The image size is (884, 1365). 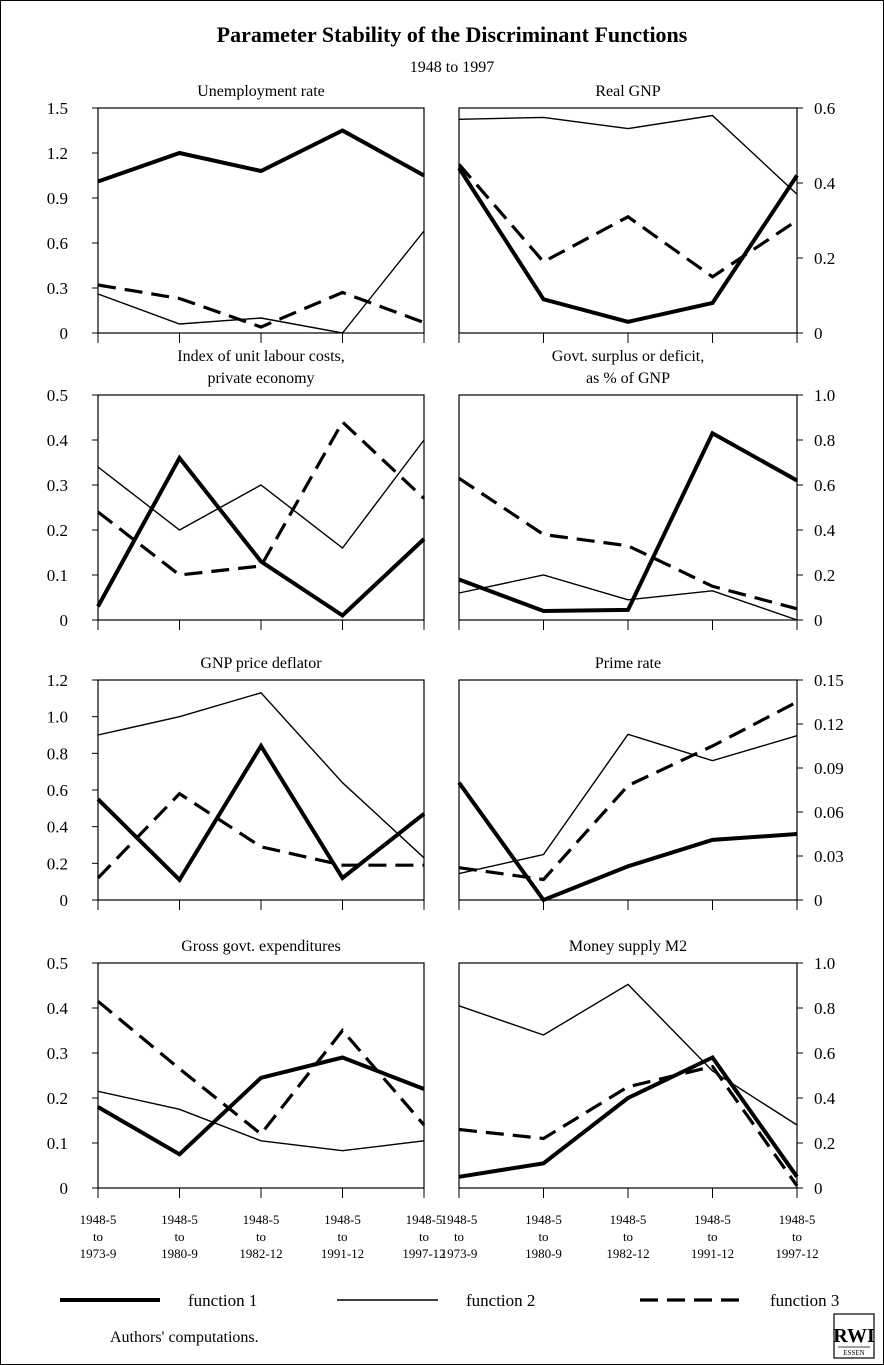 What do you see at coordinates (57, 198) in the screenshot?
I see `y-tick-label: 0.9` at bounding box center [57, 198].